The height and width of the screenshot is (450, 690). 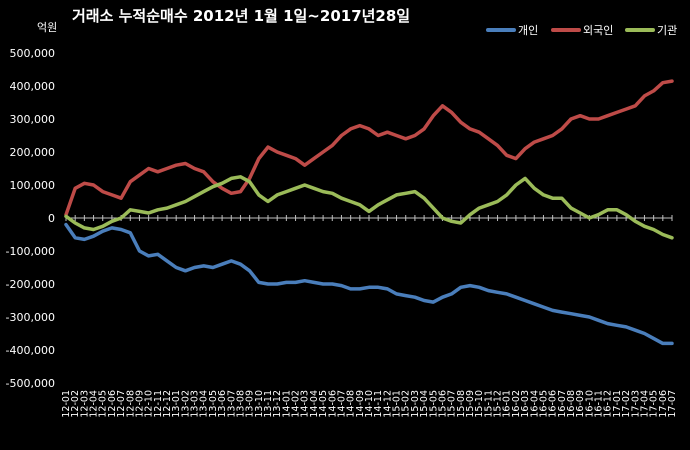 I want to click on x-tick-label: 14-05, so click(x=323, y=404).